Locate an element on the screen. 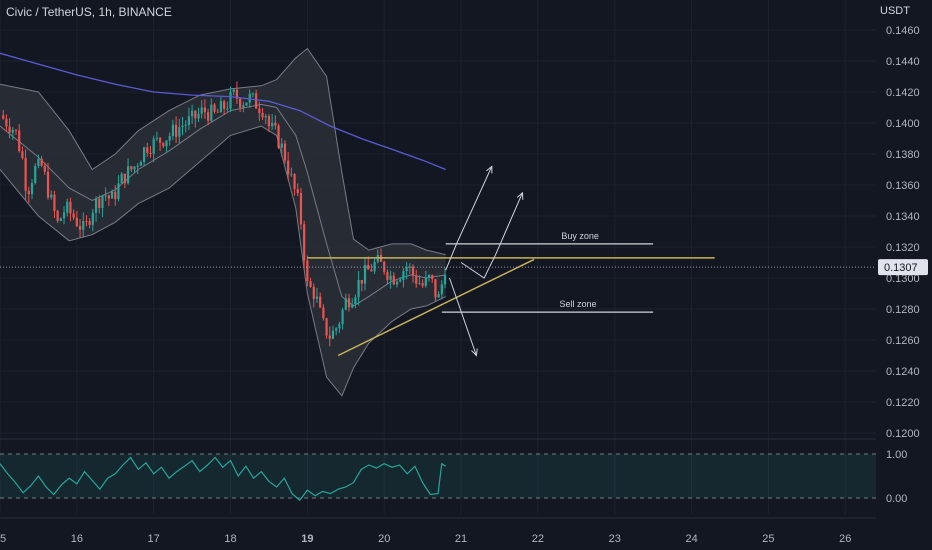 This screenshot has height=550, width=932. projection-arrow is located at coordinates (469, 218).